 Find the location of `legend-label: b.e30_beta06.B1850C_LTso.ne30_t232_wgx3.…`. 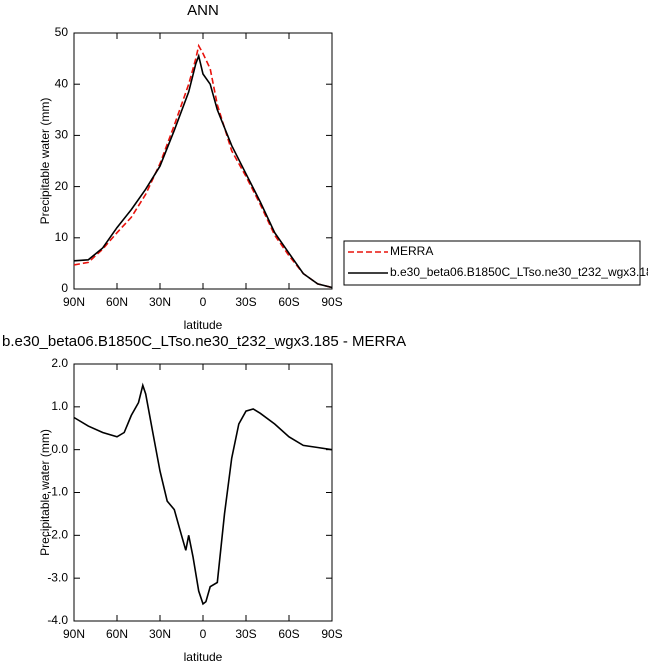

legend-label: b.e30_beta06.B1850C_LTso.ne30_t232_wgx3.… is located at coordinates (519, 272).